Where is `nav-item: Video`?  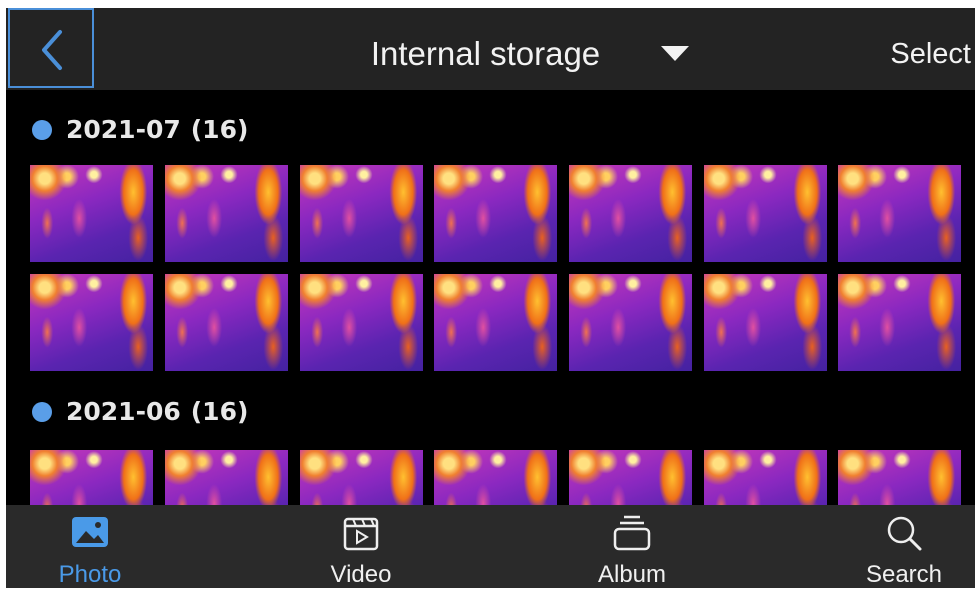 nav-item: Video is located at coordinates (361, 546).